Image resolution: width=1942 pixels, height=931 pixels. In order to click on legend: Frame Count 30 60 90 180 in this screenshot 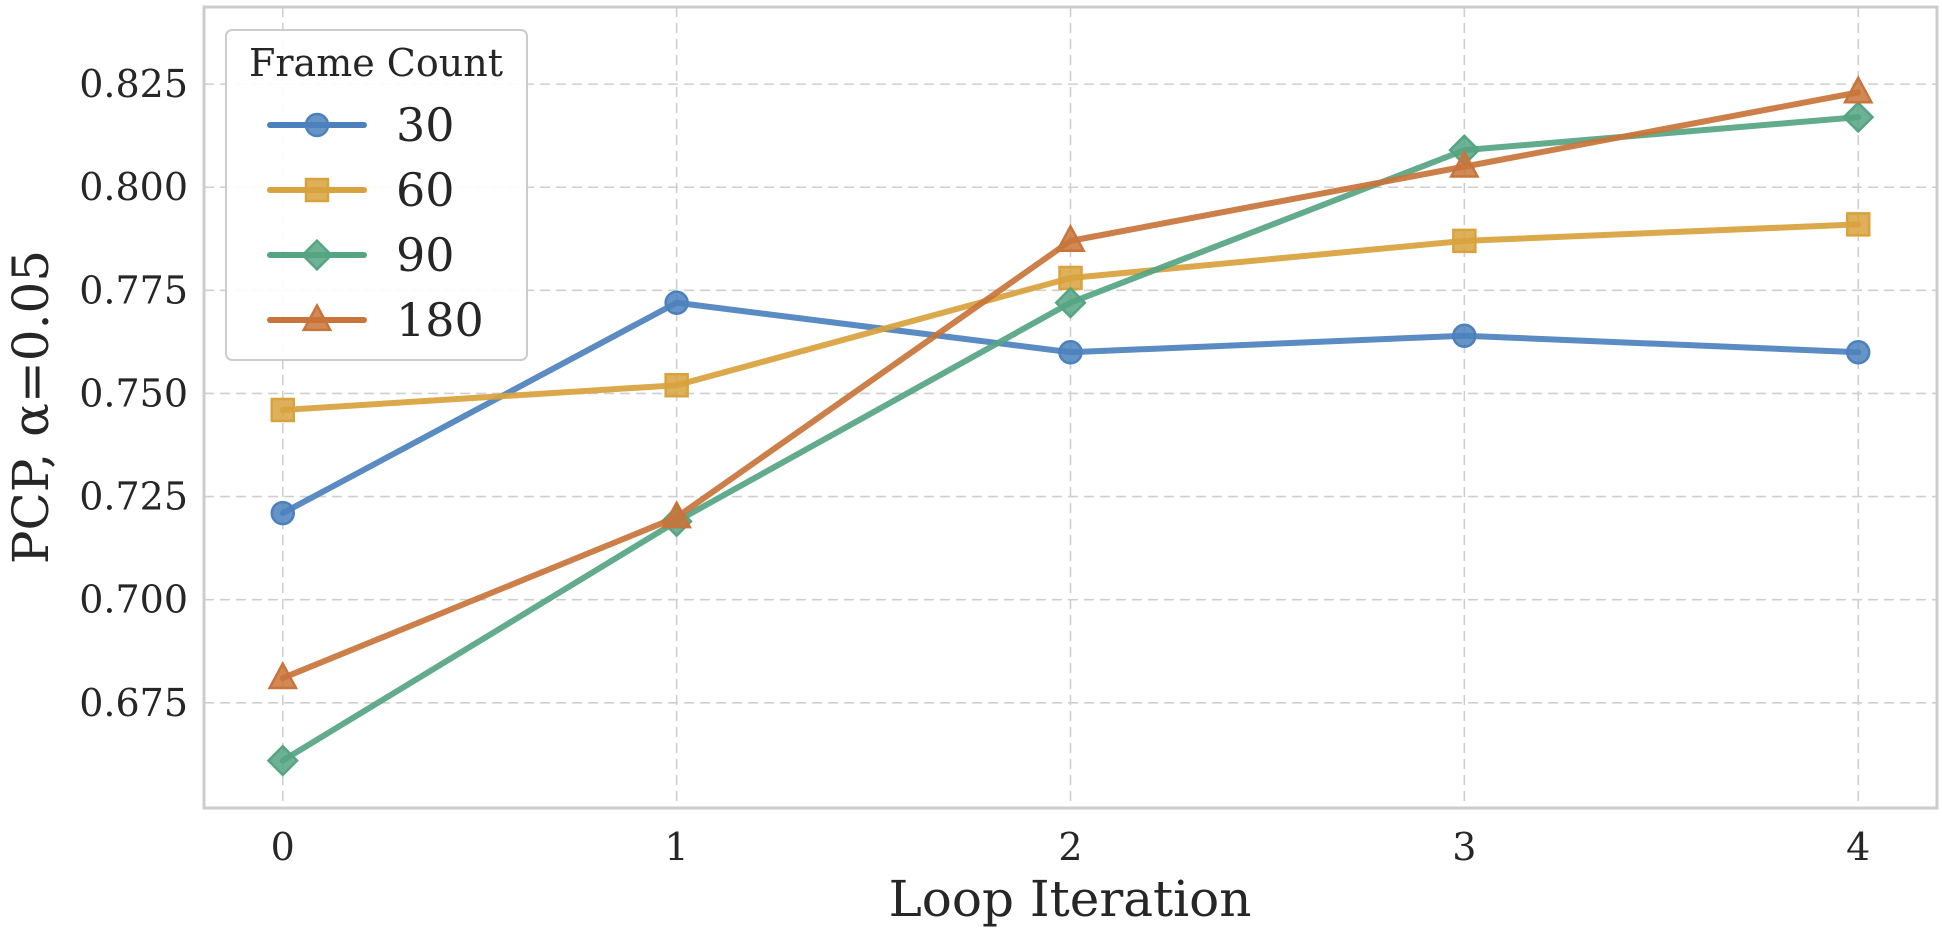, I will do `click(376, 195)`.